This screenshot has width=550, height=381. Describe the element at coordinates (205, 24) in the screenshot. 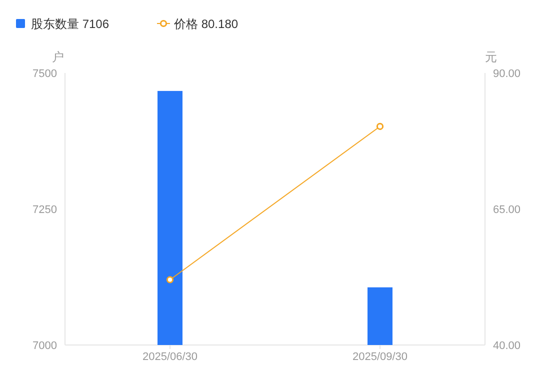

I see `legend-label: 价格 80.180` at that location.